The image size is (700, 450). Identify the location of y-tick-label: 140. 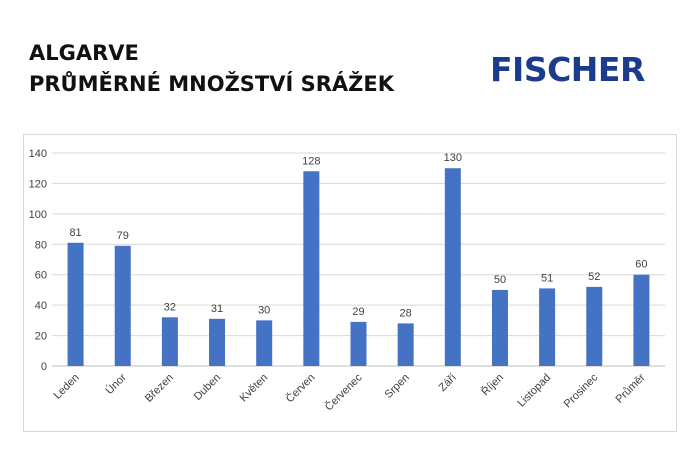
(38, 154).